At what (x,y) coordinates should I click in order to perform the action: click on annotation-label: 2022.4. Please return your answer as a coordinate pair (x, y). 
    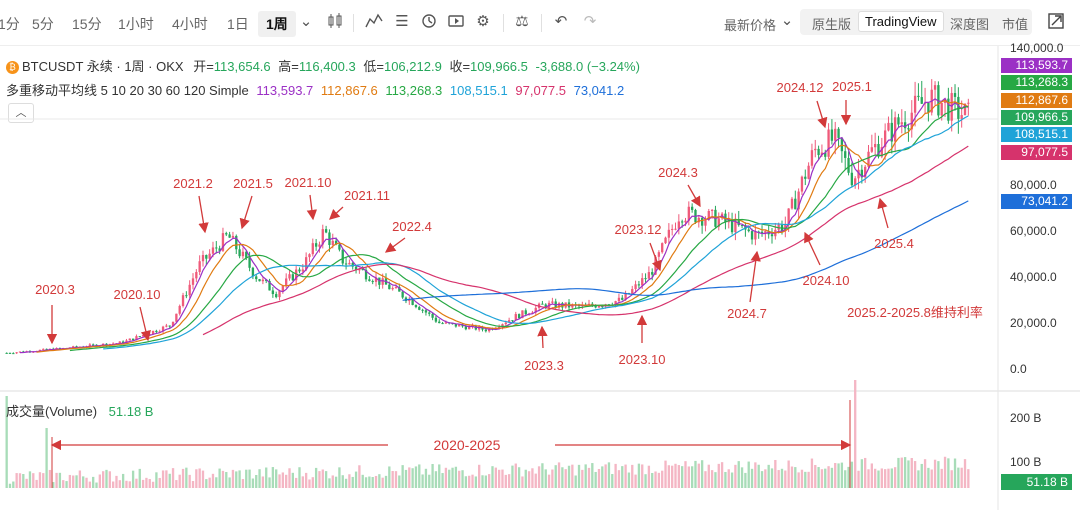
    Looking at the image, I should click on (412, 226).